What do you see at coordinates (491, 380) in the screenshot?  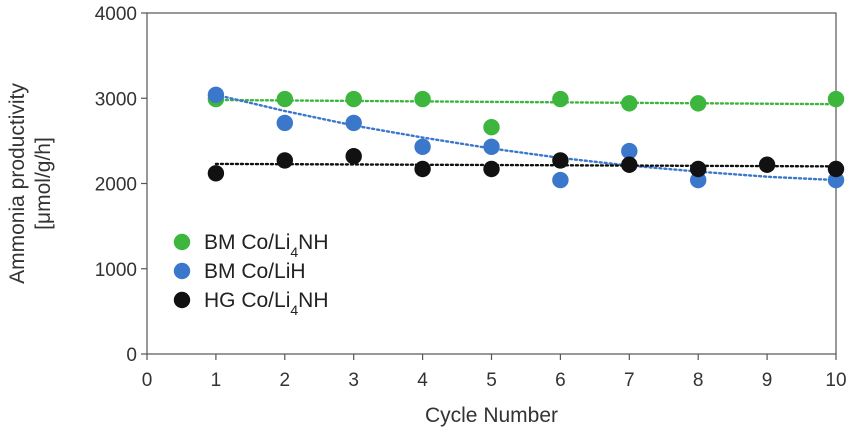 I see `x-tick-label: 5` at bounding box center [491, 380].